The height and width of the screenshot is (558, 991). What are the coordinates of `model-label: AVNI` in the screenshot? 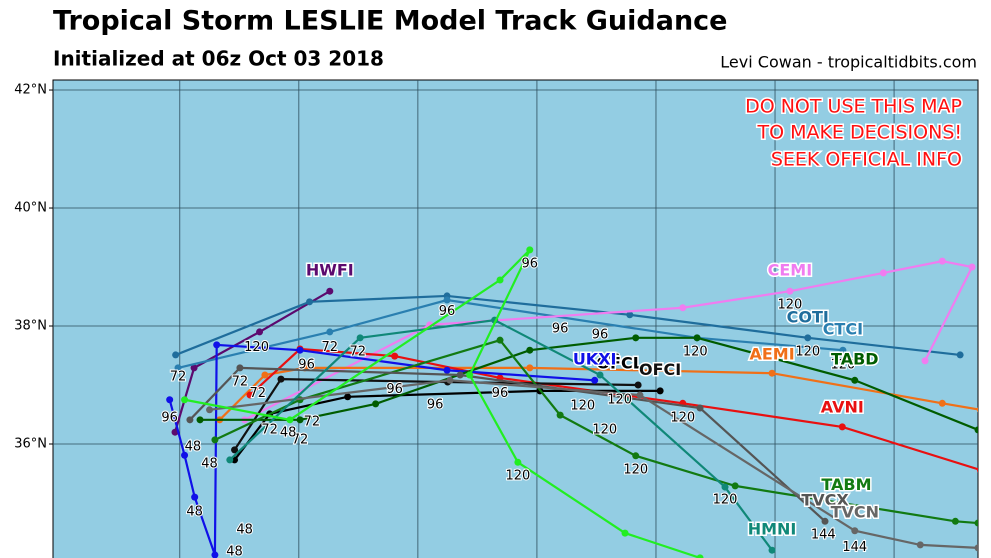 It's located at (842, 407).